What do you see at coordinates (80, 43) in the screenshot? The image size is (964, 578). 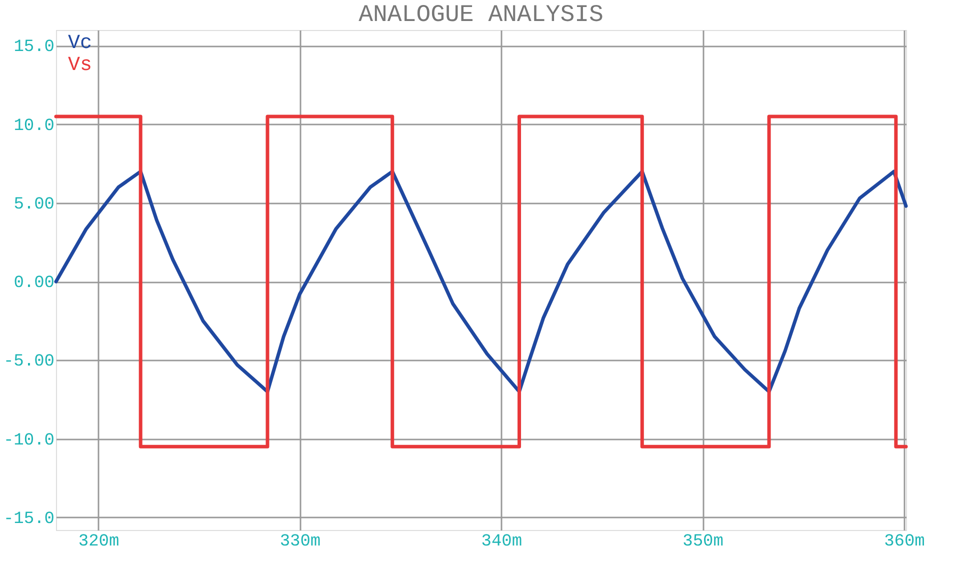 I see `text: Vc` at bounding box center [80, 43].